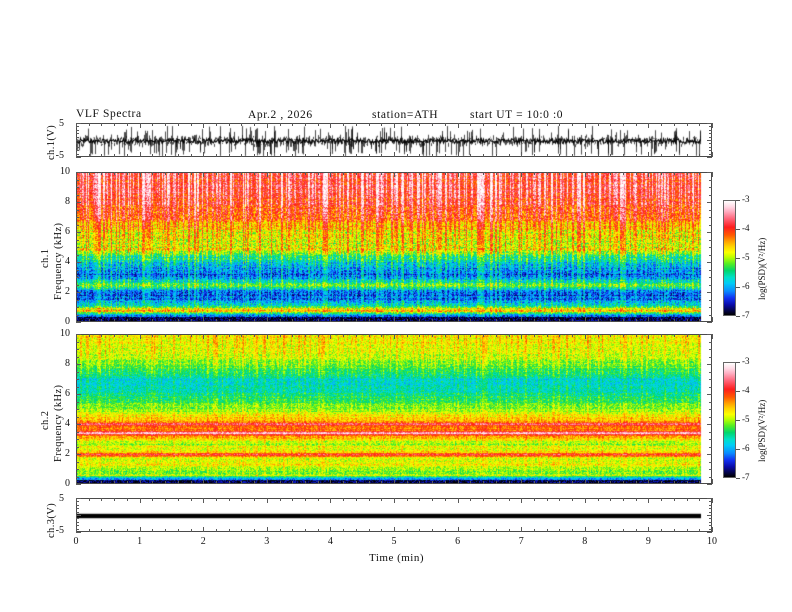 The height and width of the screenshot is (612, 792). What do you see at coordinates (267, 541) in the screenshot?
I see `x-tick-label-3: 3` at bounding box center [267, 541].